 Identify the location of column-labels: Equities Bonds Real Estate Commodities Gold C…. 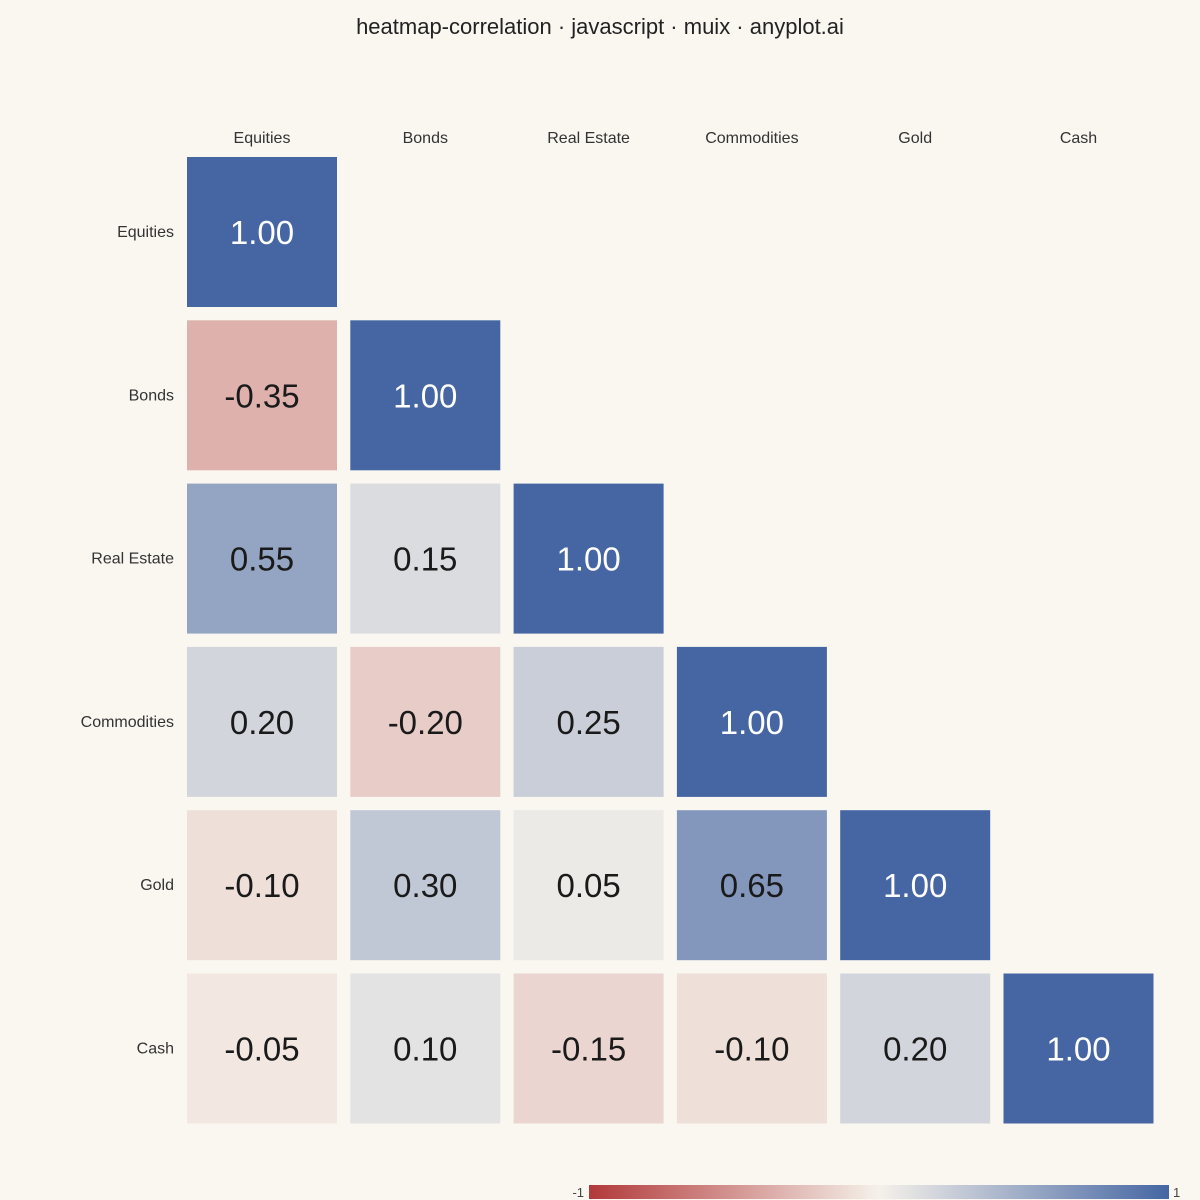
(666, 138).